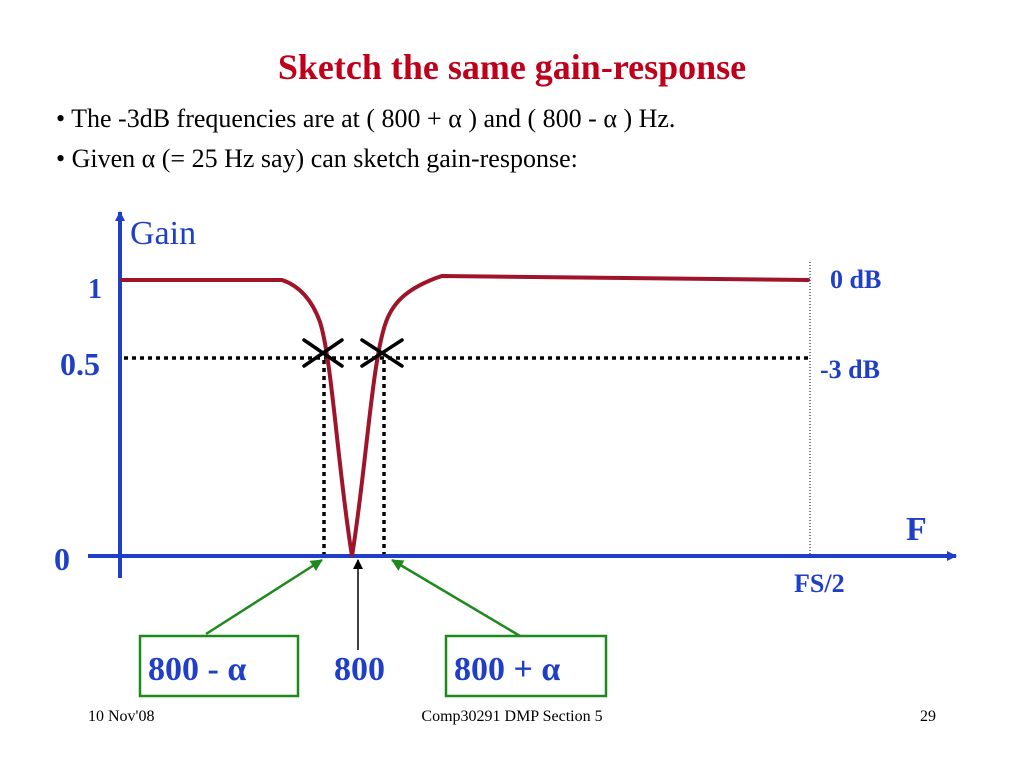  Describe the element at coordinates (850, 369) in the screenshot. I see `minus-3db-label: -3 dB` at that location.